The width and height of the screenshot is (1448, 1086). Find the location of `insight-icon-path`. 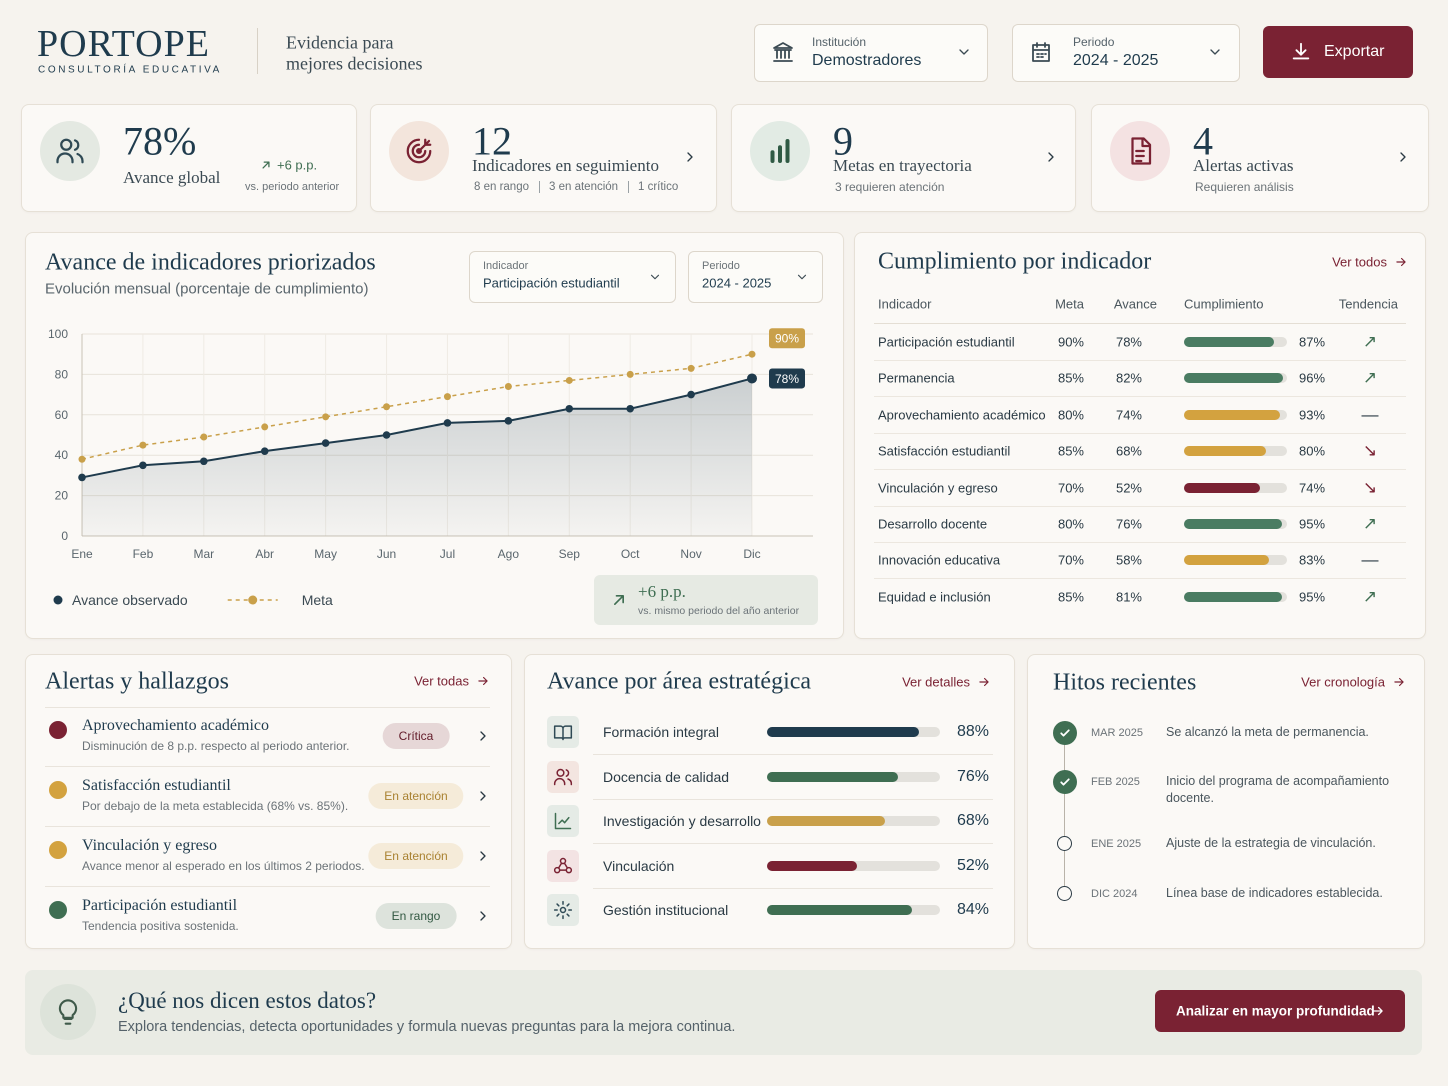

insight-icon-path is located at coordinates (68, 1012).